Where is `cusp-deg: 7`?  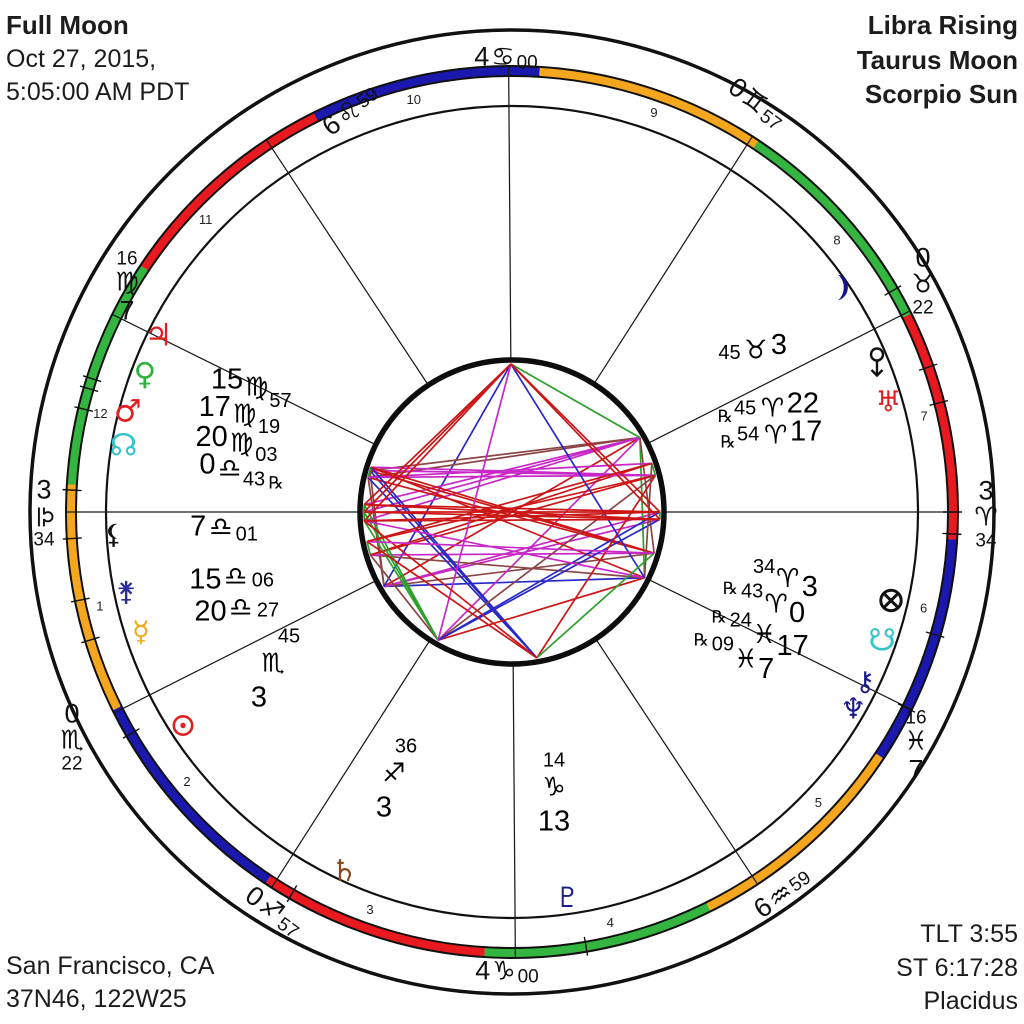
cusp-deg: 7 is located at coordinates (916, 769).